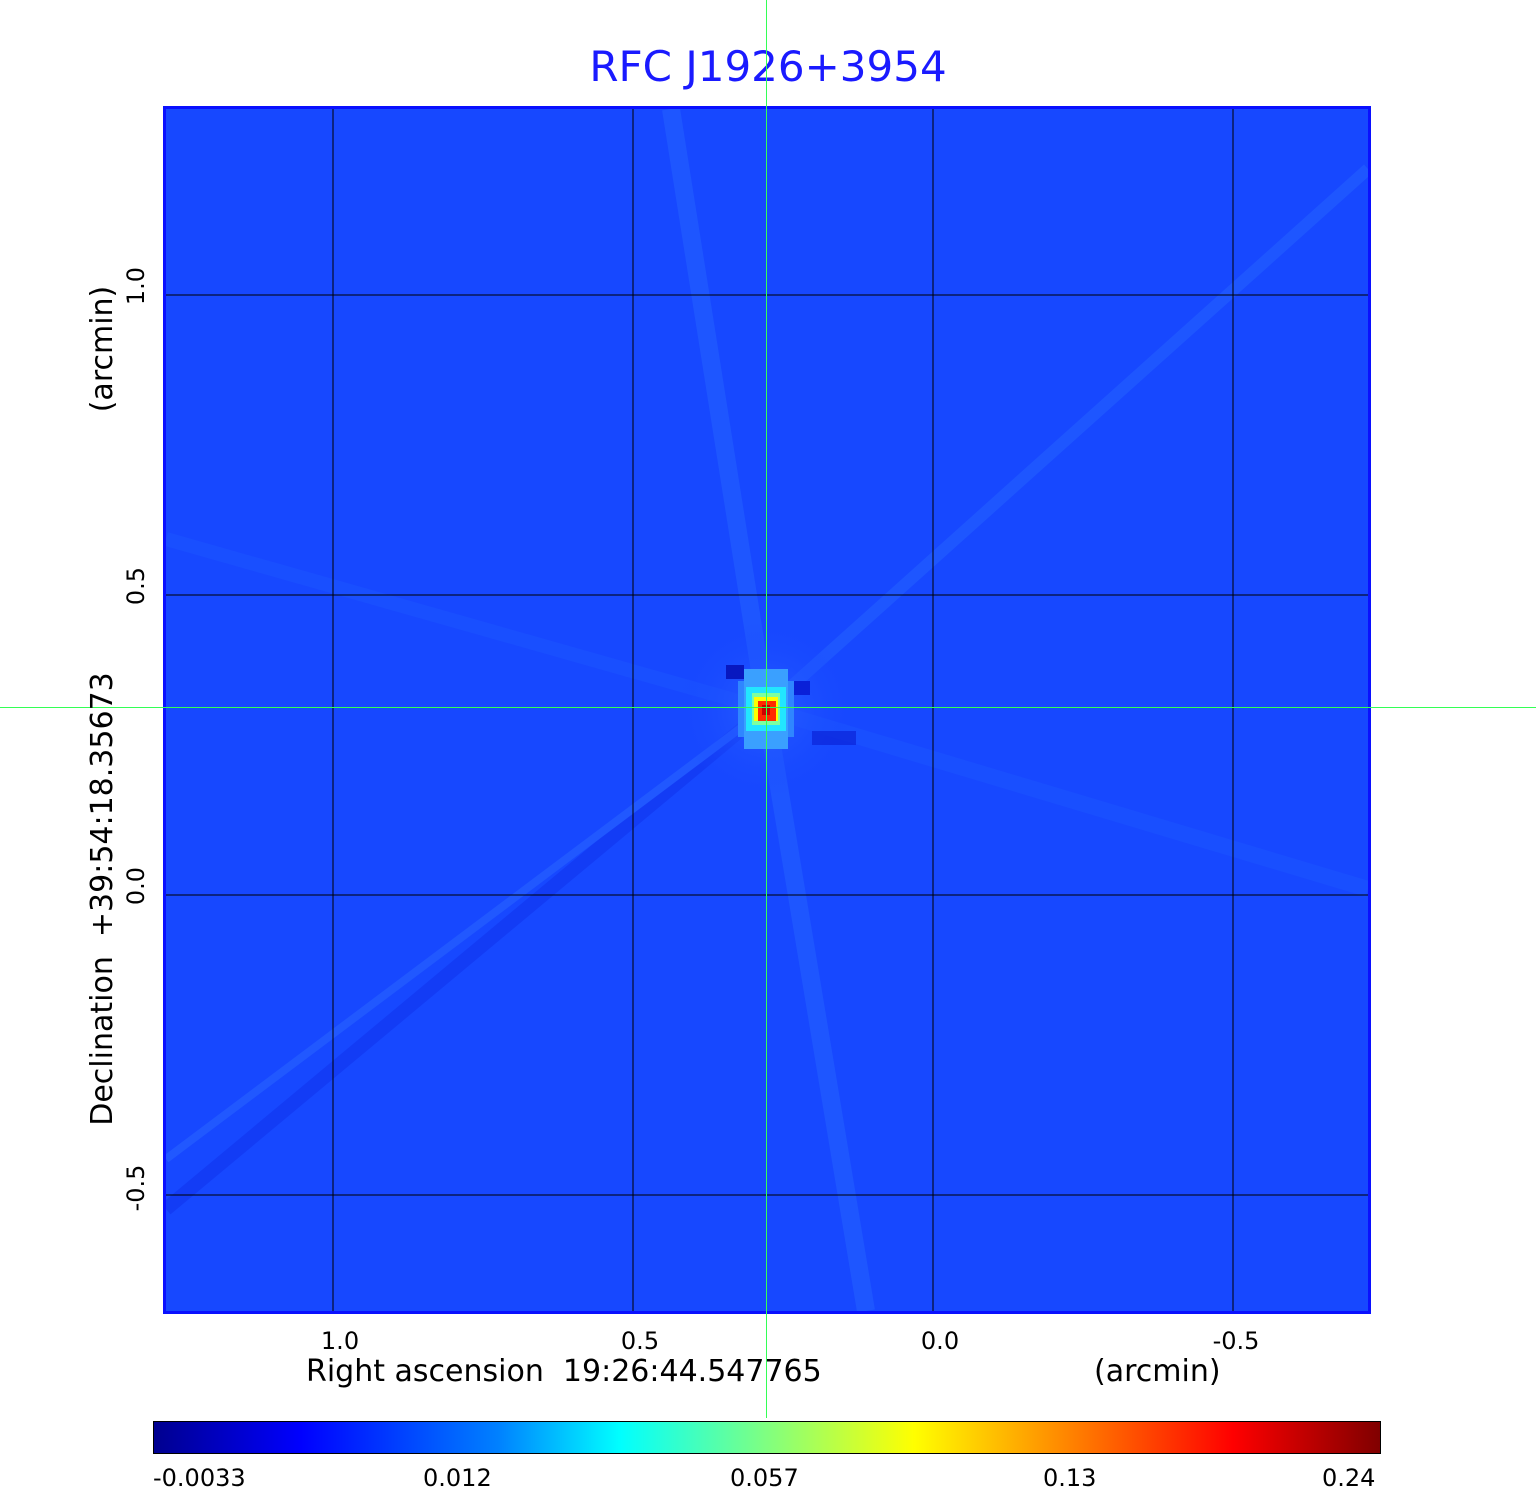 The height and width of the screenshot is (1511, 1536). I want to click on colorbar-label: 0.24, so click(1349, 1478).